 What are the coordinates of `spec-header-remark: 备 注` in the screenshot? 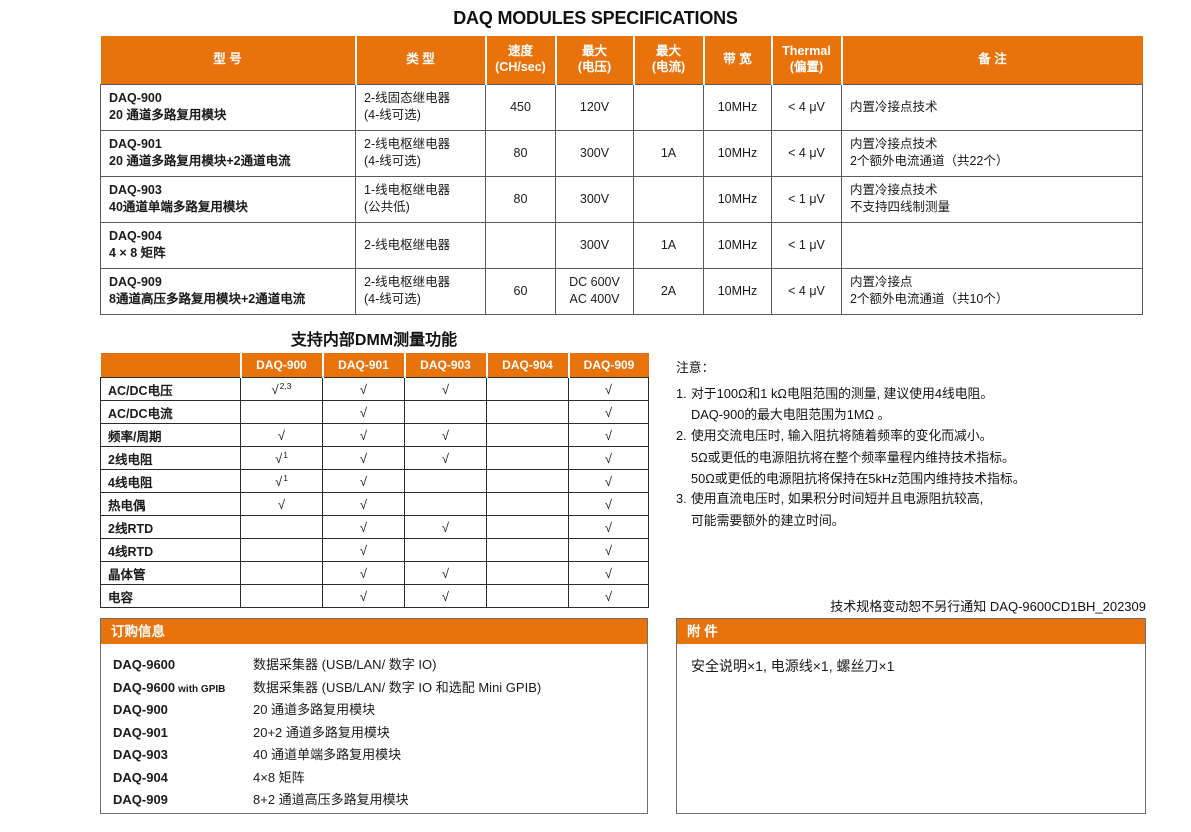 It's located at (991, 60).